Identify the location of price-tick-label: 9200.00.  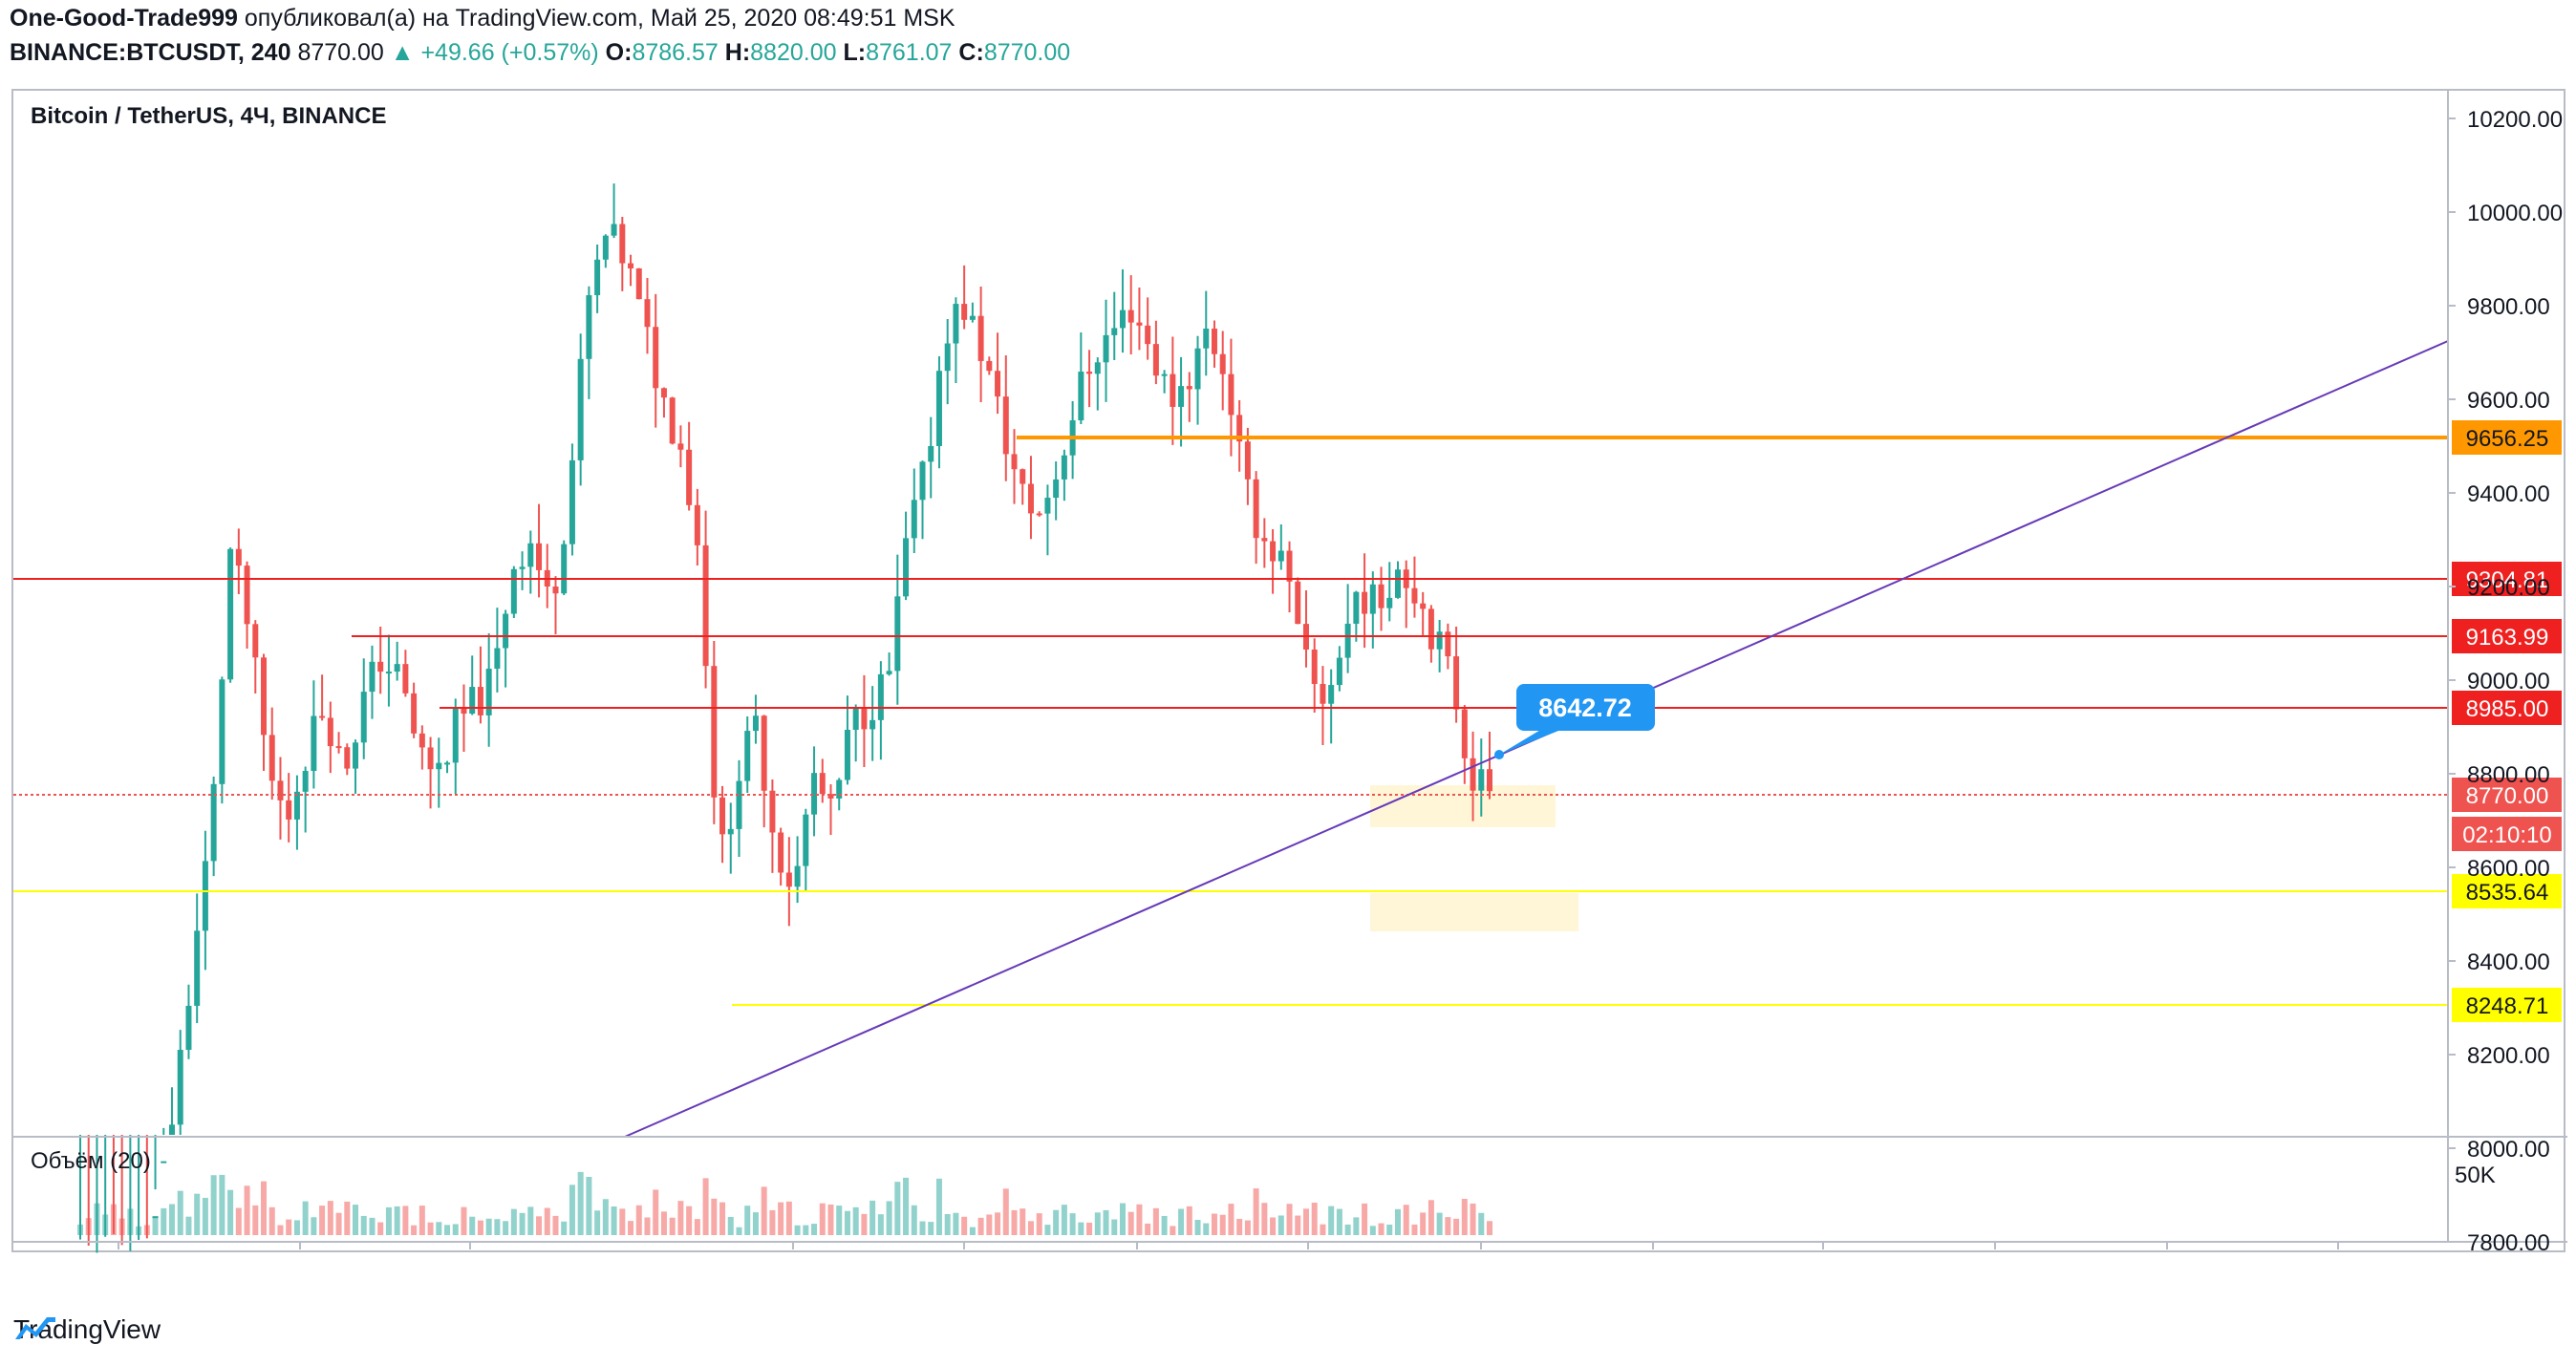
(2508, 588).